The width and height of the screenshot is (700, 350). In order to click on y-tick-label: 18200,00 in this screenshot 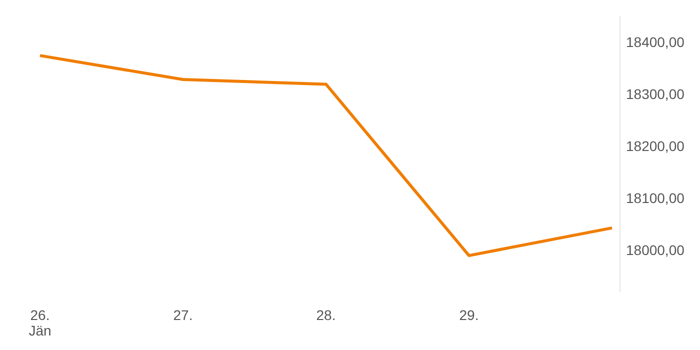, I will do `click(655, 146)`.